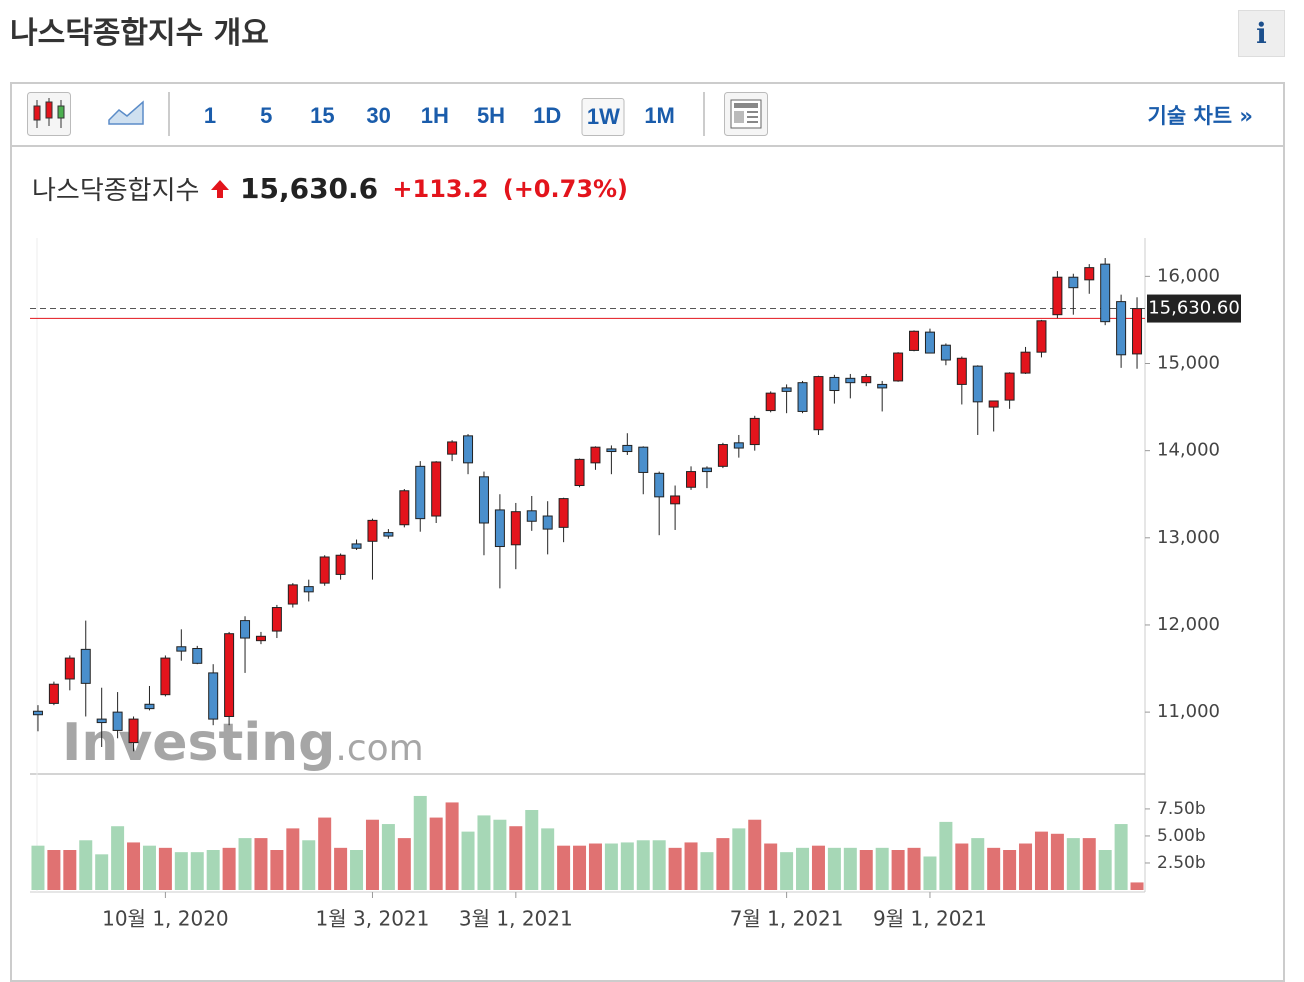  I want to click on interval-button: 15, so click(322, 115).